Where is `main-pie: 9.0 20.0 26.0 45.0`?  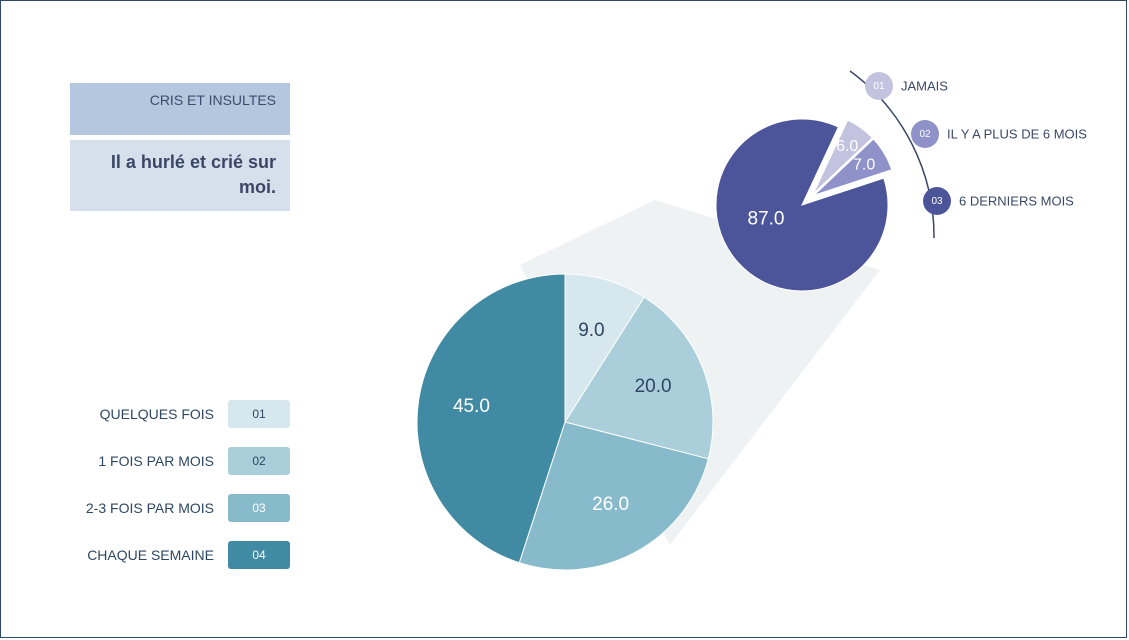
main-pie: 9.0 20.0 26.0 45.0 is located at coordinates (565, 422).